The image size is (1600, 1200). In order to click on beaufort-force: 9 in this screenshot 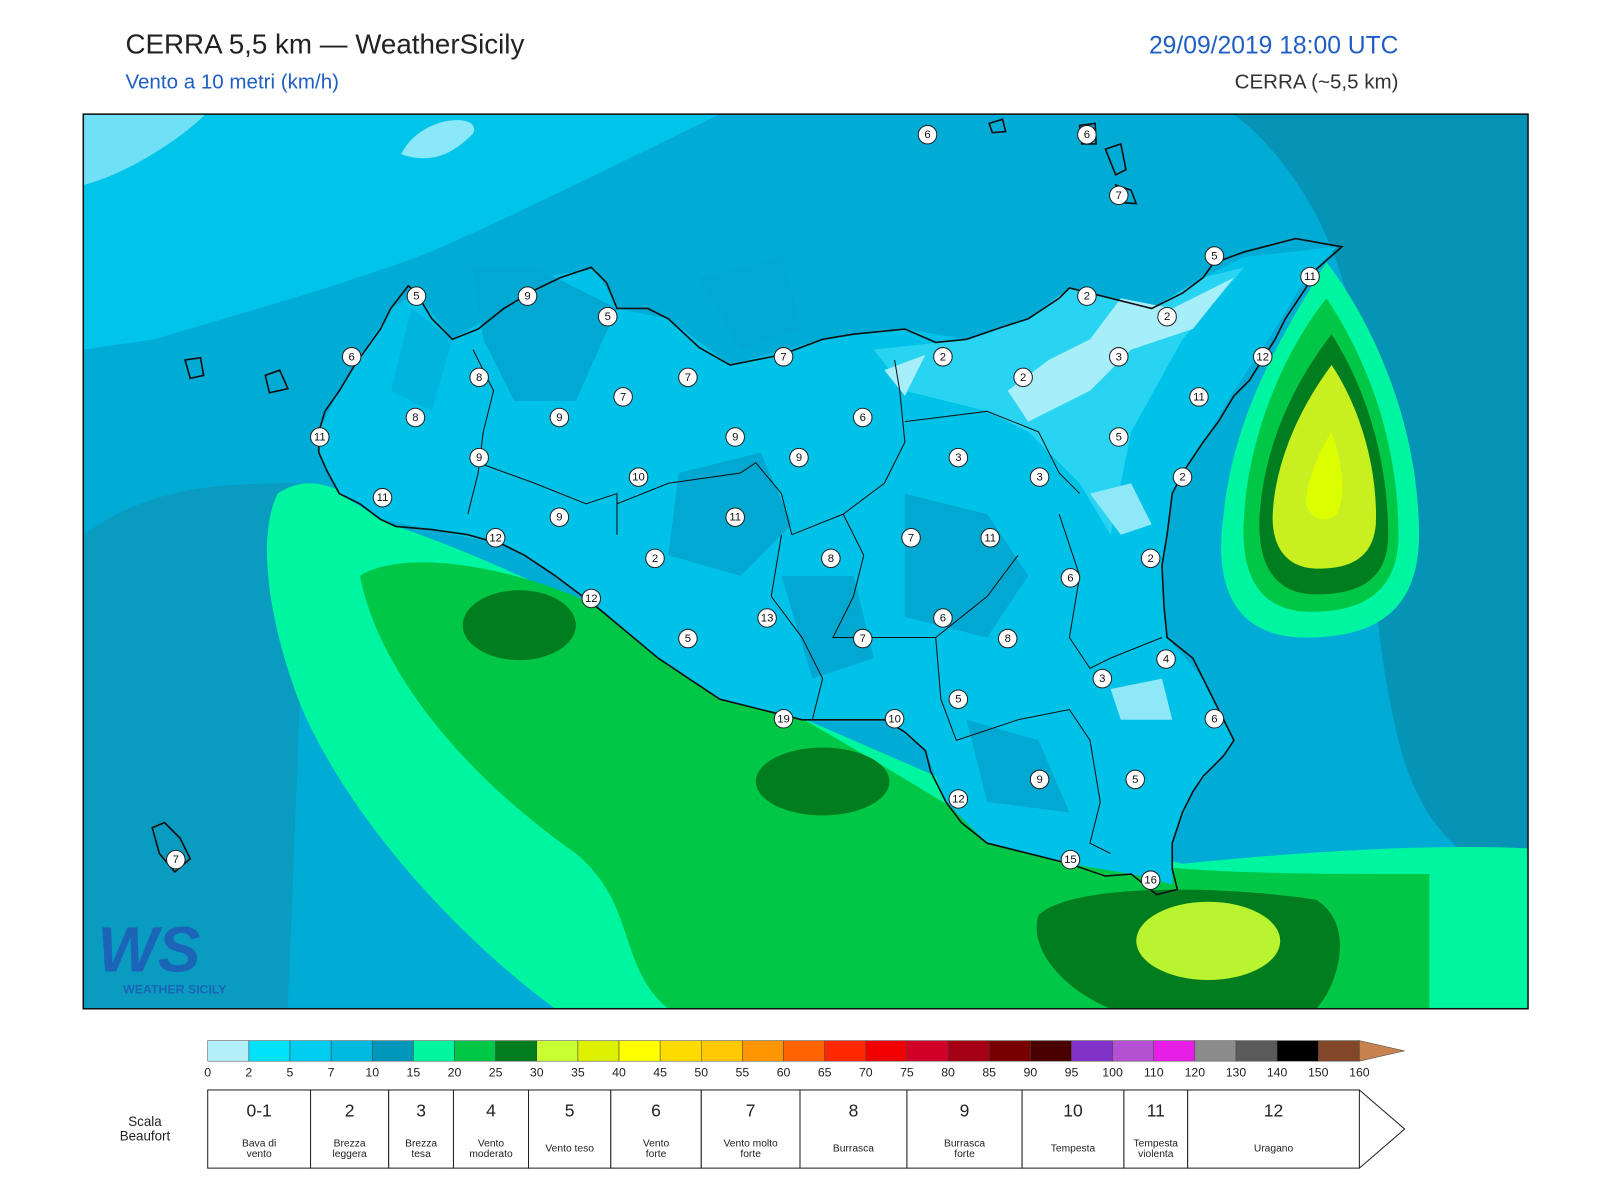, I will do `click(965, 1111)`.